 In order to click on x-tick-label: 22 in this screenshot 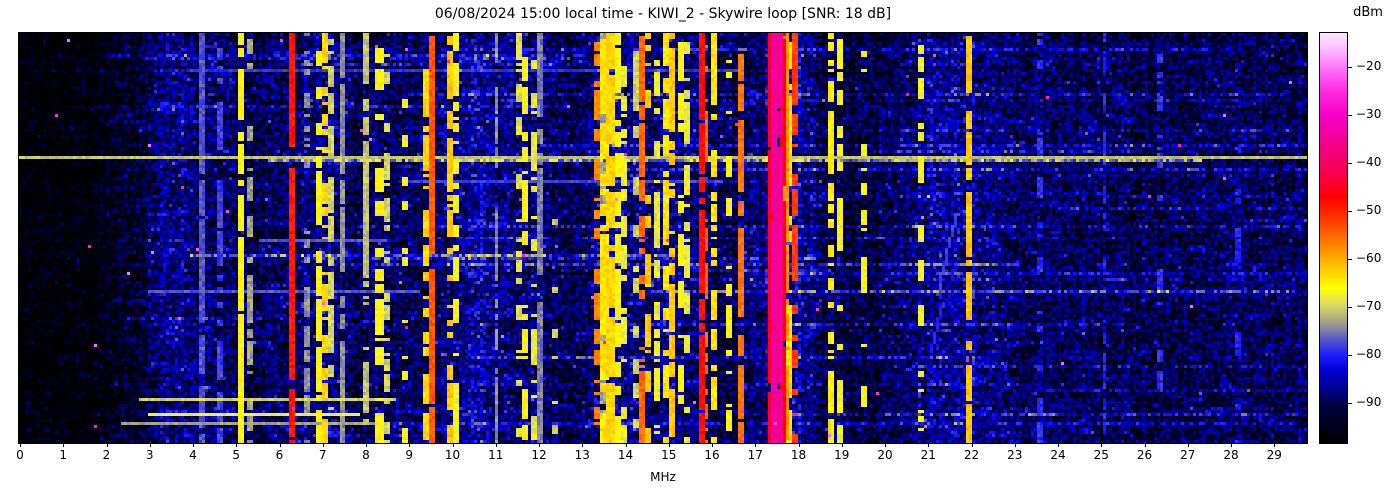, I will do `click(971, 455)`.